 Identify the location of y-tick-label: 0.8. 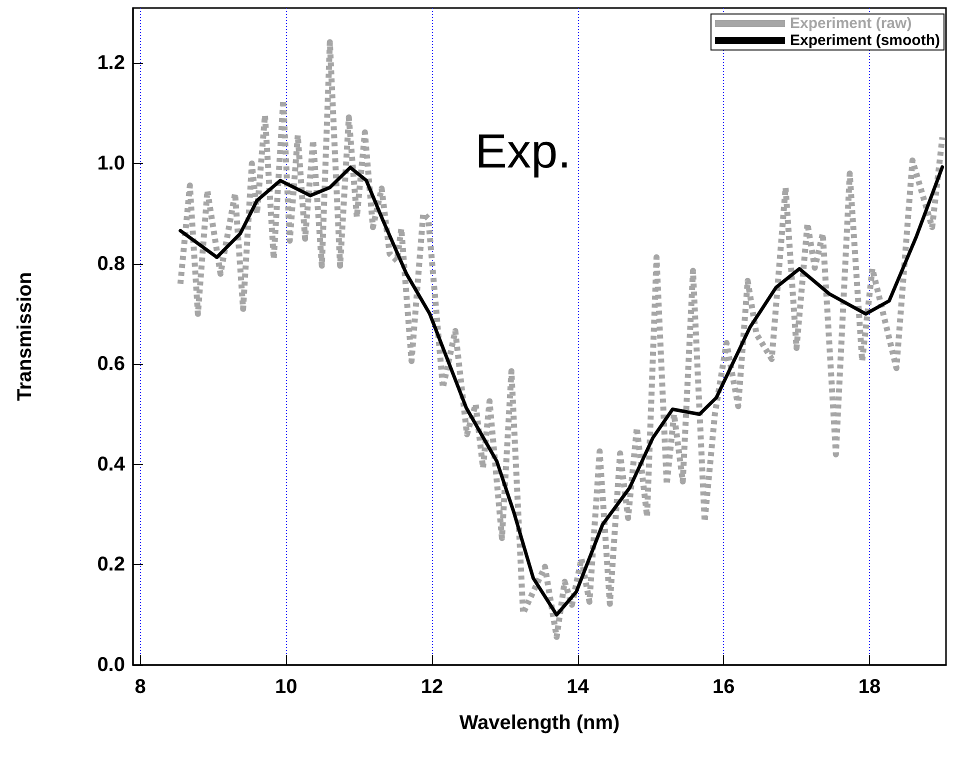
(111, 263).